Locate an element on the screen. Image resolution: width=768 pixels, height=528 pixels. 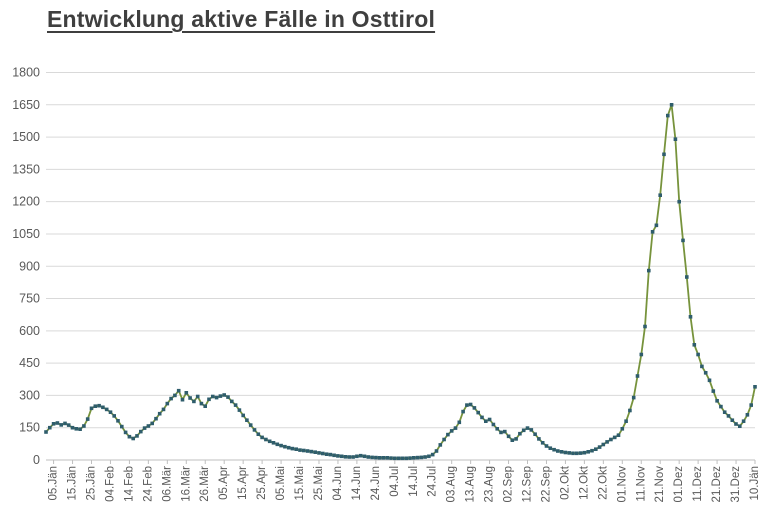
x-axis-tick-label: 05.Jän is located at coordinates (54, 483).